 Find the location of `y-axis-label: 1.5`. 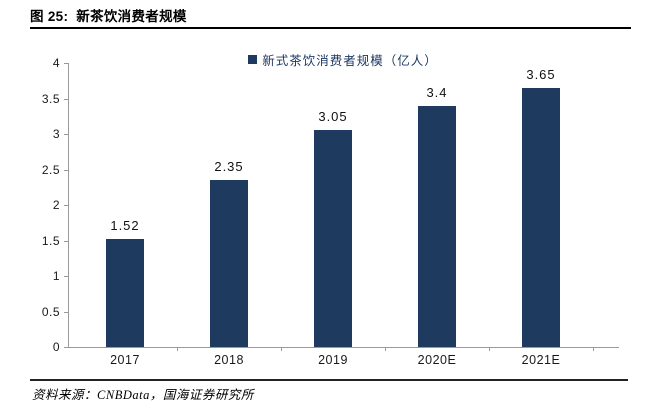

y-axis-label: 1.5 is located at coordinates (50, 240).